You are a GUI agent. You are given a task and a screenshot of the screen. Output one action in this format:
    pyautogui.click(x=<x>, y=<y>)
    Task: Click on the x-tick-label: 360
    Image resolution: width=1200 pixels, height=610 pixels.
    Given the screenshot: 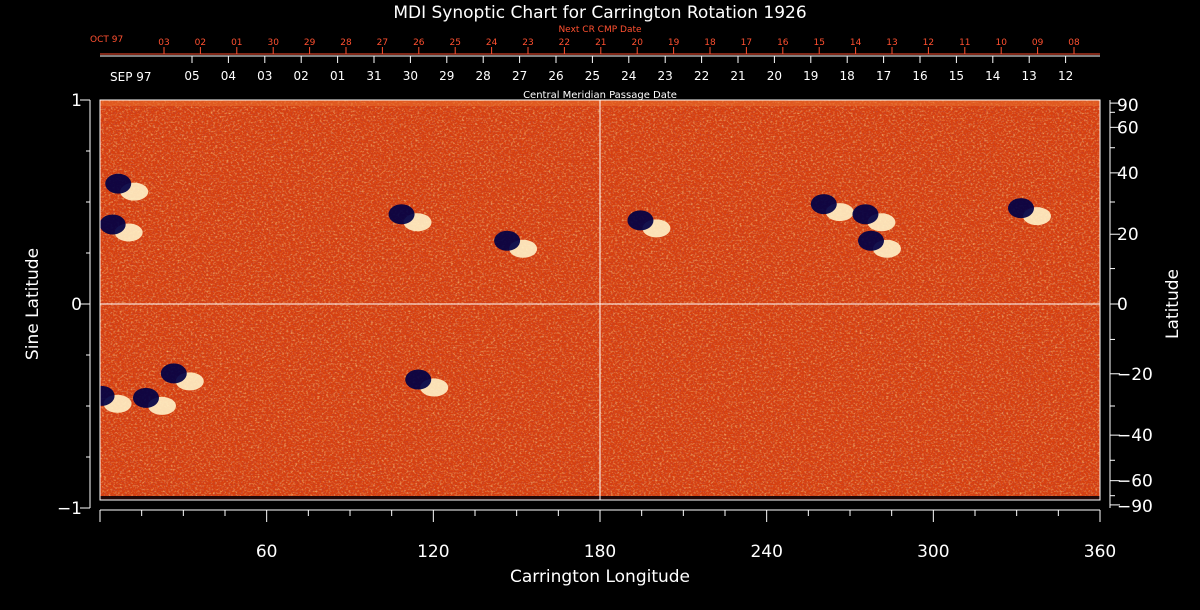 What is the action you would take?
    pyautogui.click(x=1100, y=552)
    